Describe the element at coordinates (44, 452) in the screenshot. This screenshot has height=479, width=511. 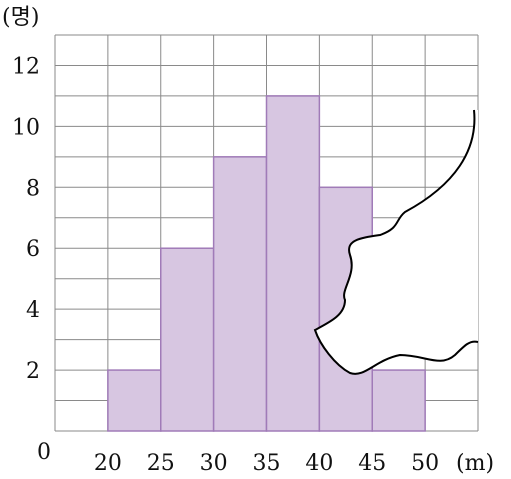
I see `origin-label: 0` at that location.